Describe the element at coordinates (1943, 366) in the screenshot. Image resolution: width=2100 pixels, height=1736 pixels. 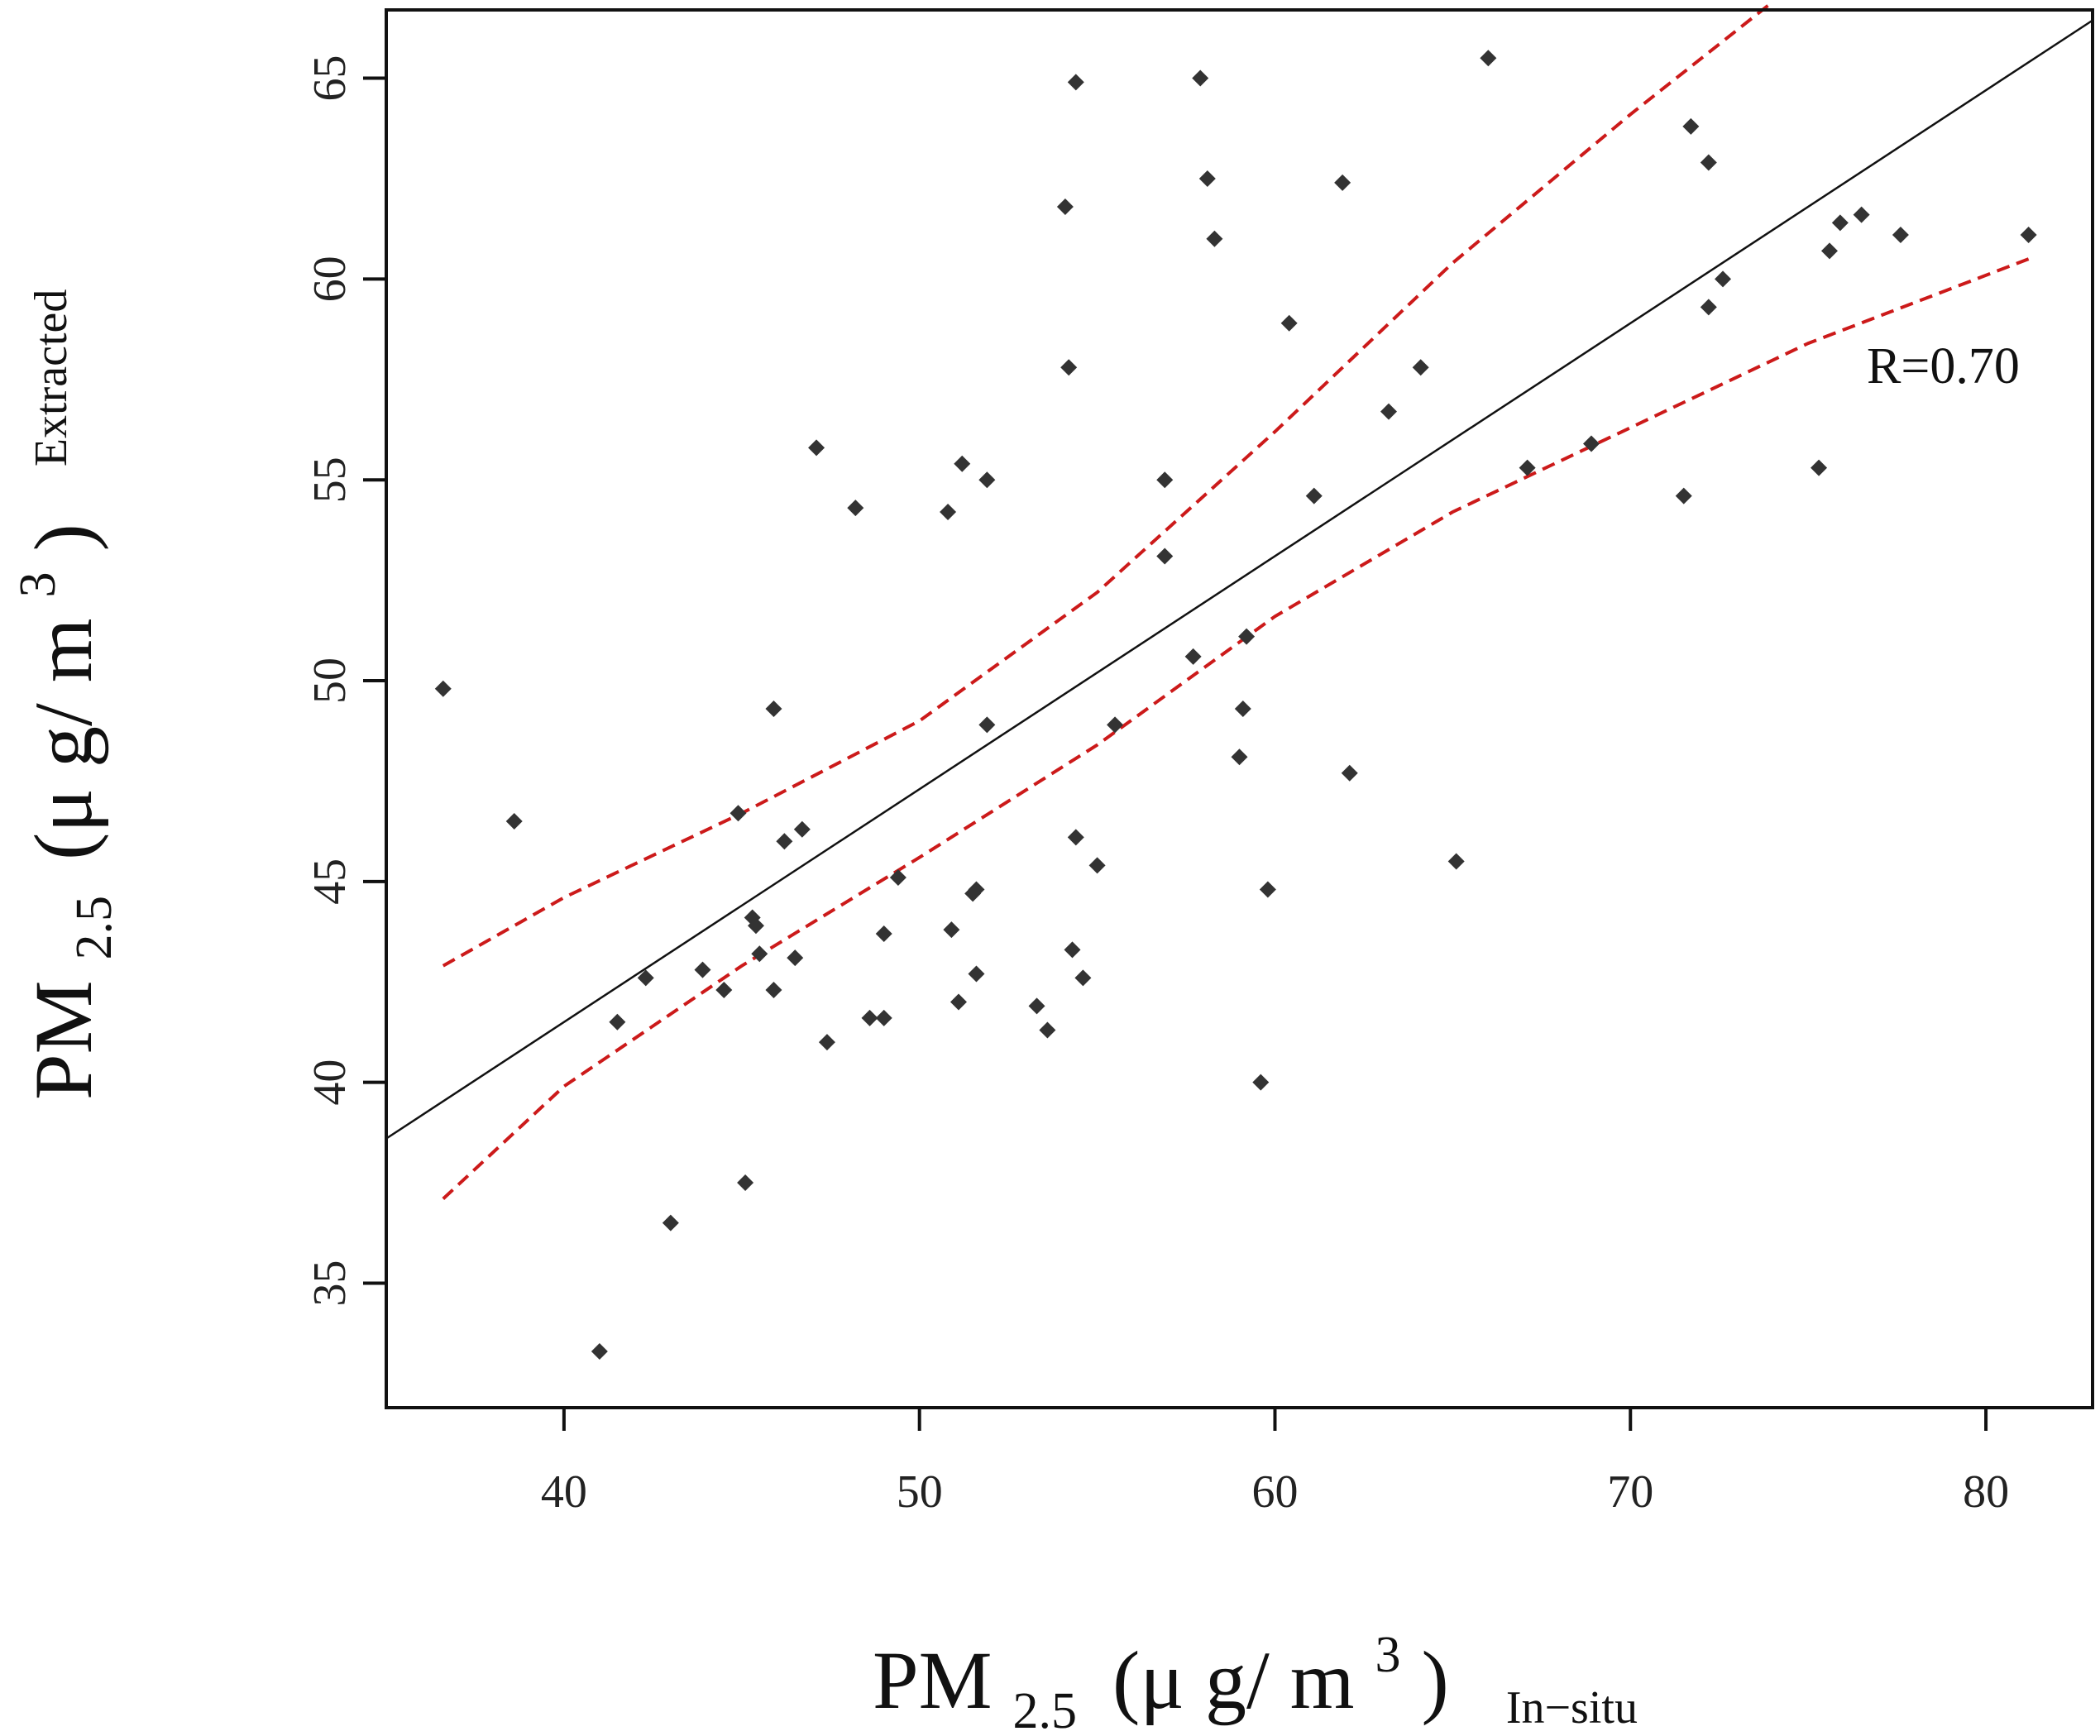
I see `correlation-annotation: R=0.70` at that location.